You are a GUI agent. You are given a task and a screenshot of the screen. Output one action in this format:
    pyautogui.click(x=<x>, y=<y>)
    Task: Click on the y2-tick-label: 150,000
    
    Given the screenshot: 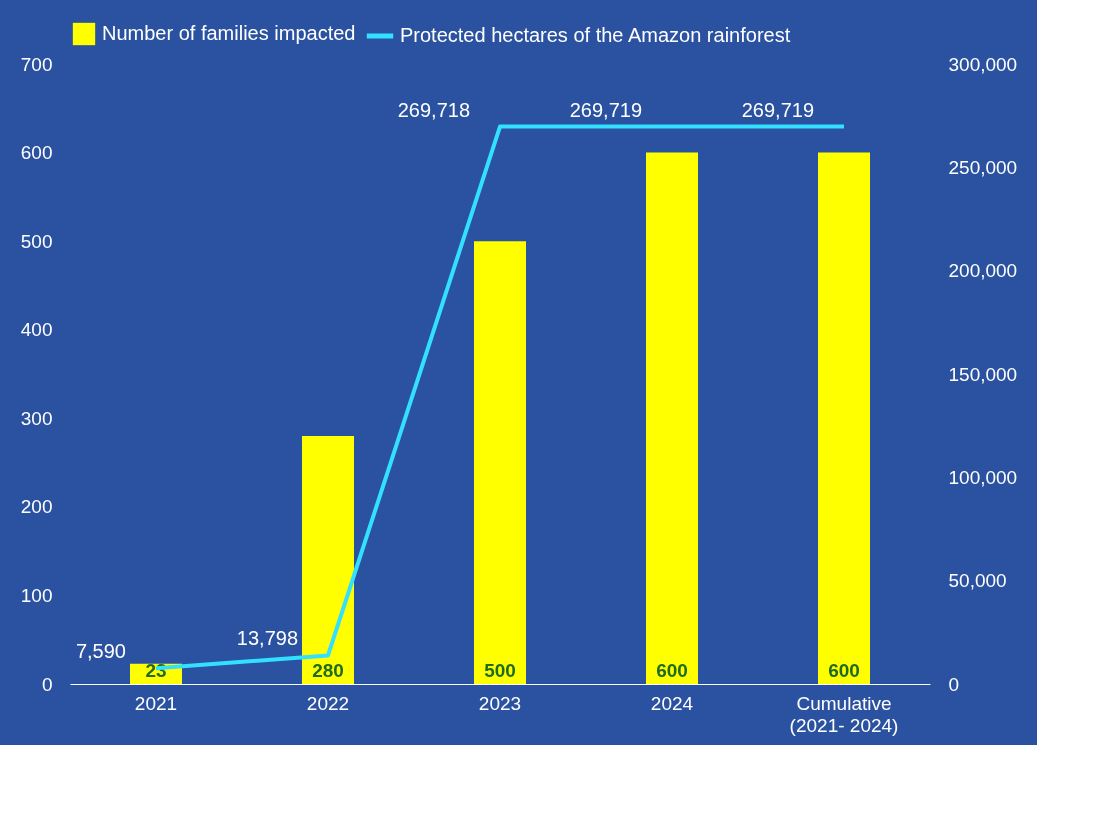 What is the action you would take?
    pyautogui.click(x=983, y=374)
    